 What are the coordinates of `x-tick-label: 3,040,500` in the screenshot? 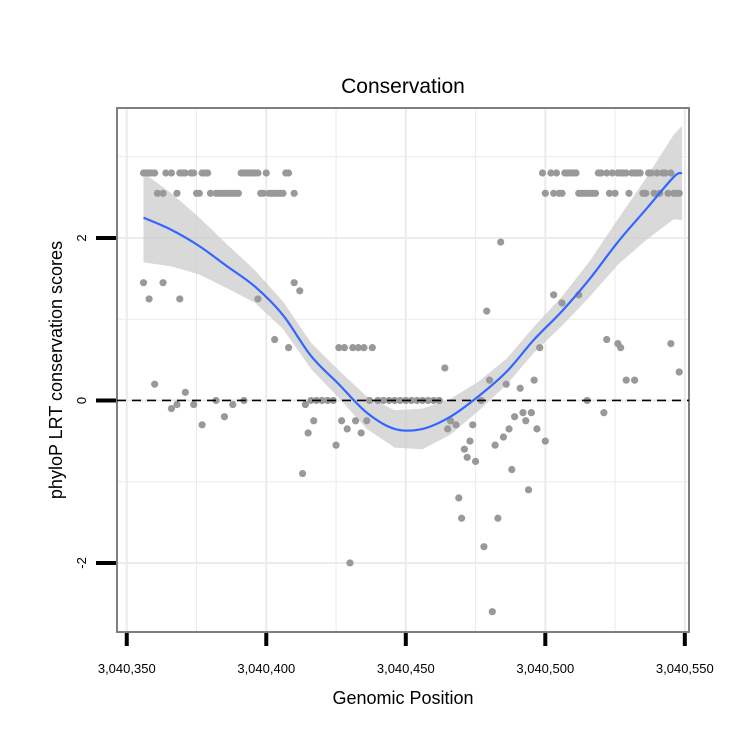 It's located at (545, 668).